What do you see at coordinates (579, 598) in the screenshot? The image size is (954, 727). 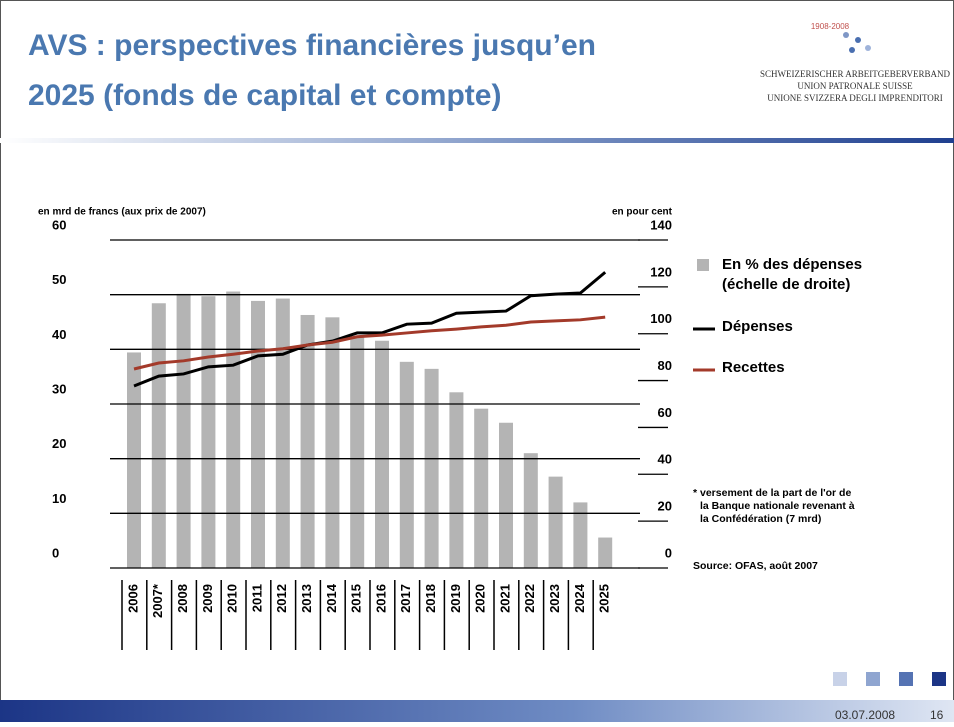 I see `x-tick-label: 2024` at bounding box center [579, 598].